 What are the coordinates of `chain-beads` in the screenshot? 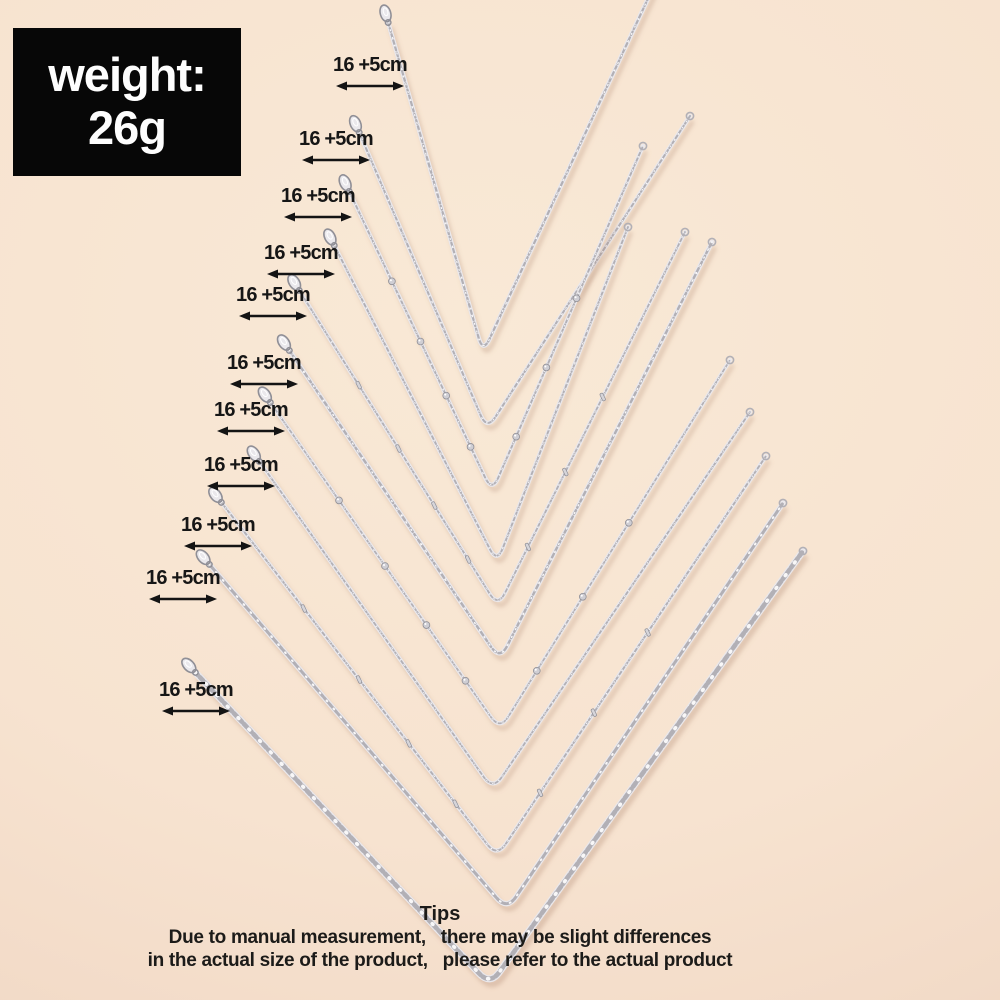 It's located at (493, 316).